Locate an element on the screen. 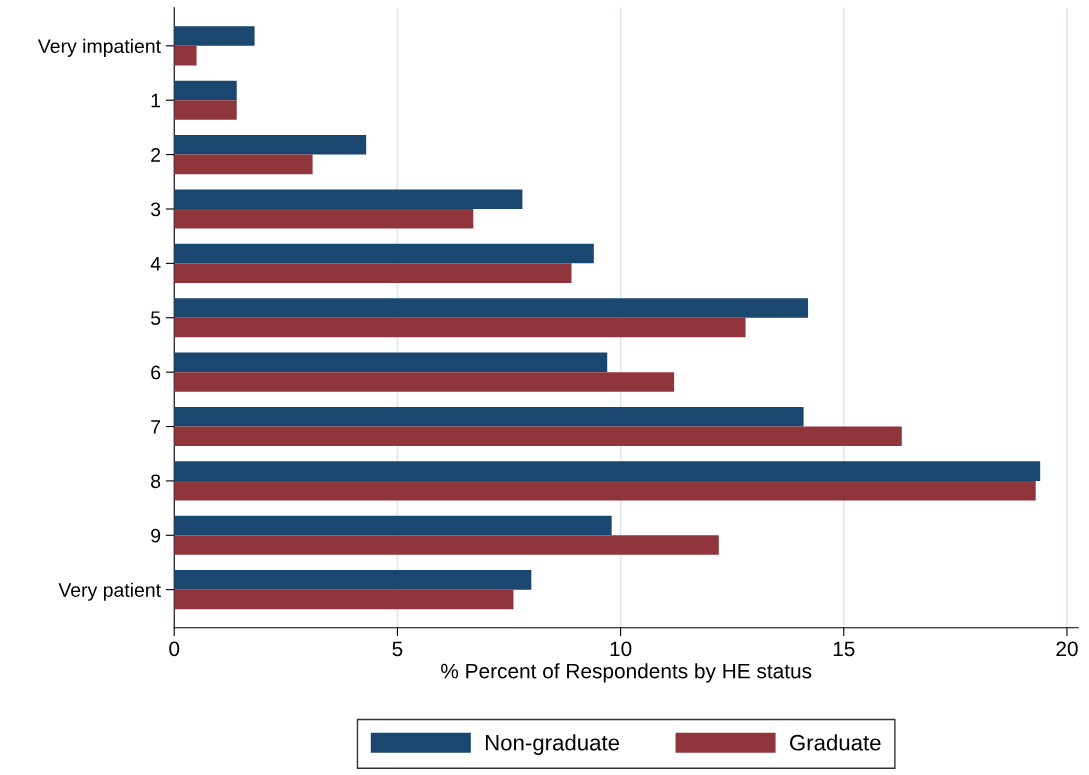  y-tick-label: 2 is located at coordinates (156, 155).